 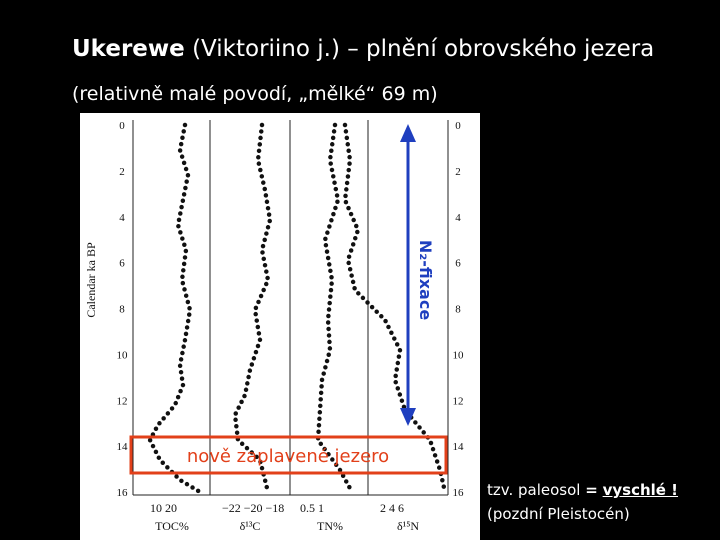 I want to click on annotation-lake: nově zaplavené jezero, so click(x=288, y=456).